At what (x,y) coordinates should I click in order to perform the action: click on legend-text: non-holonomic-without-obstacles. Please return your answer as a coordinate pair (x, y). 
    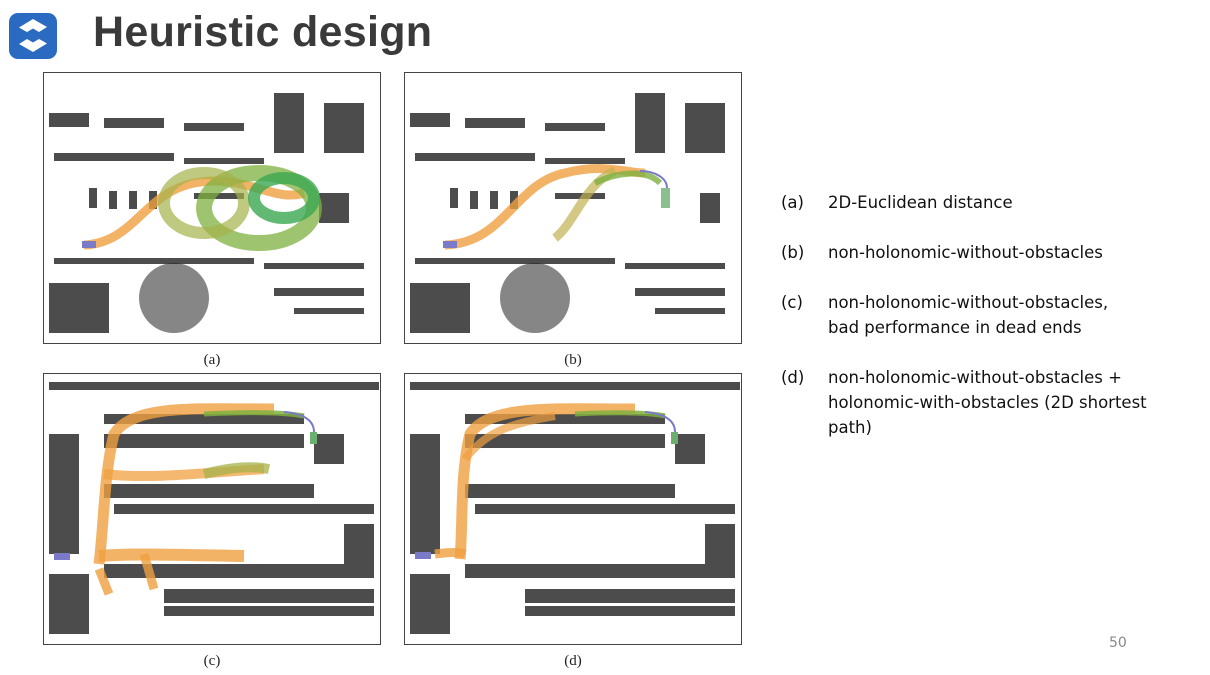
    Looking at the image, I should click on (965, 252).